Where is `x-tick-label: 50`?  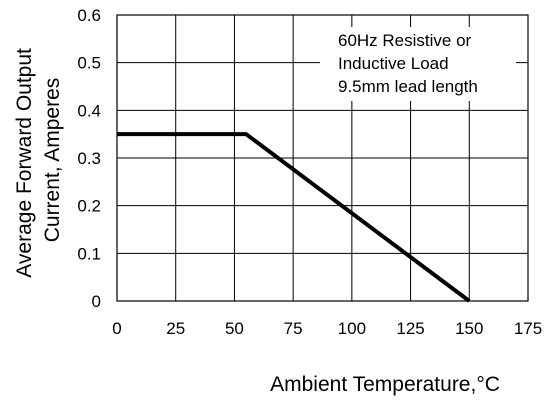
x-tick-label: 50 is located at coordinates (234, 328).